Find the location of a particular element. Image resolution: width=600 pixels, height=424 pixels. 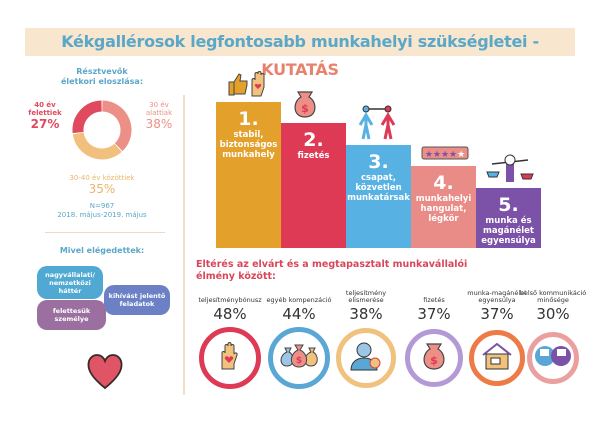

rank-label: munka és magánélet egyensúlya is located at coordinates (508, 231).